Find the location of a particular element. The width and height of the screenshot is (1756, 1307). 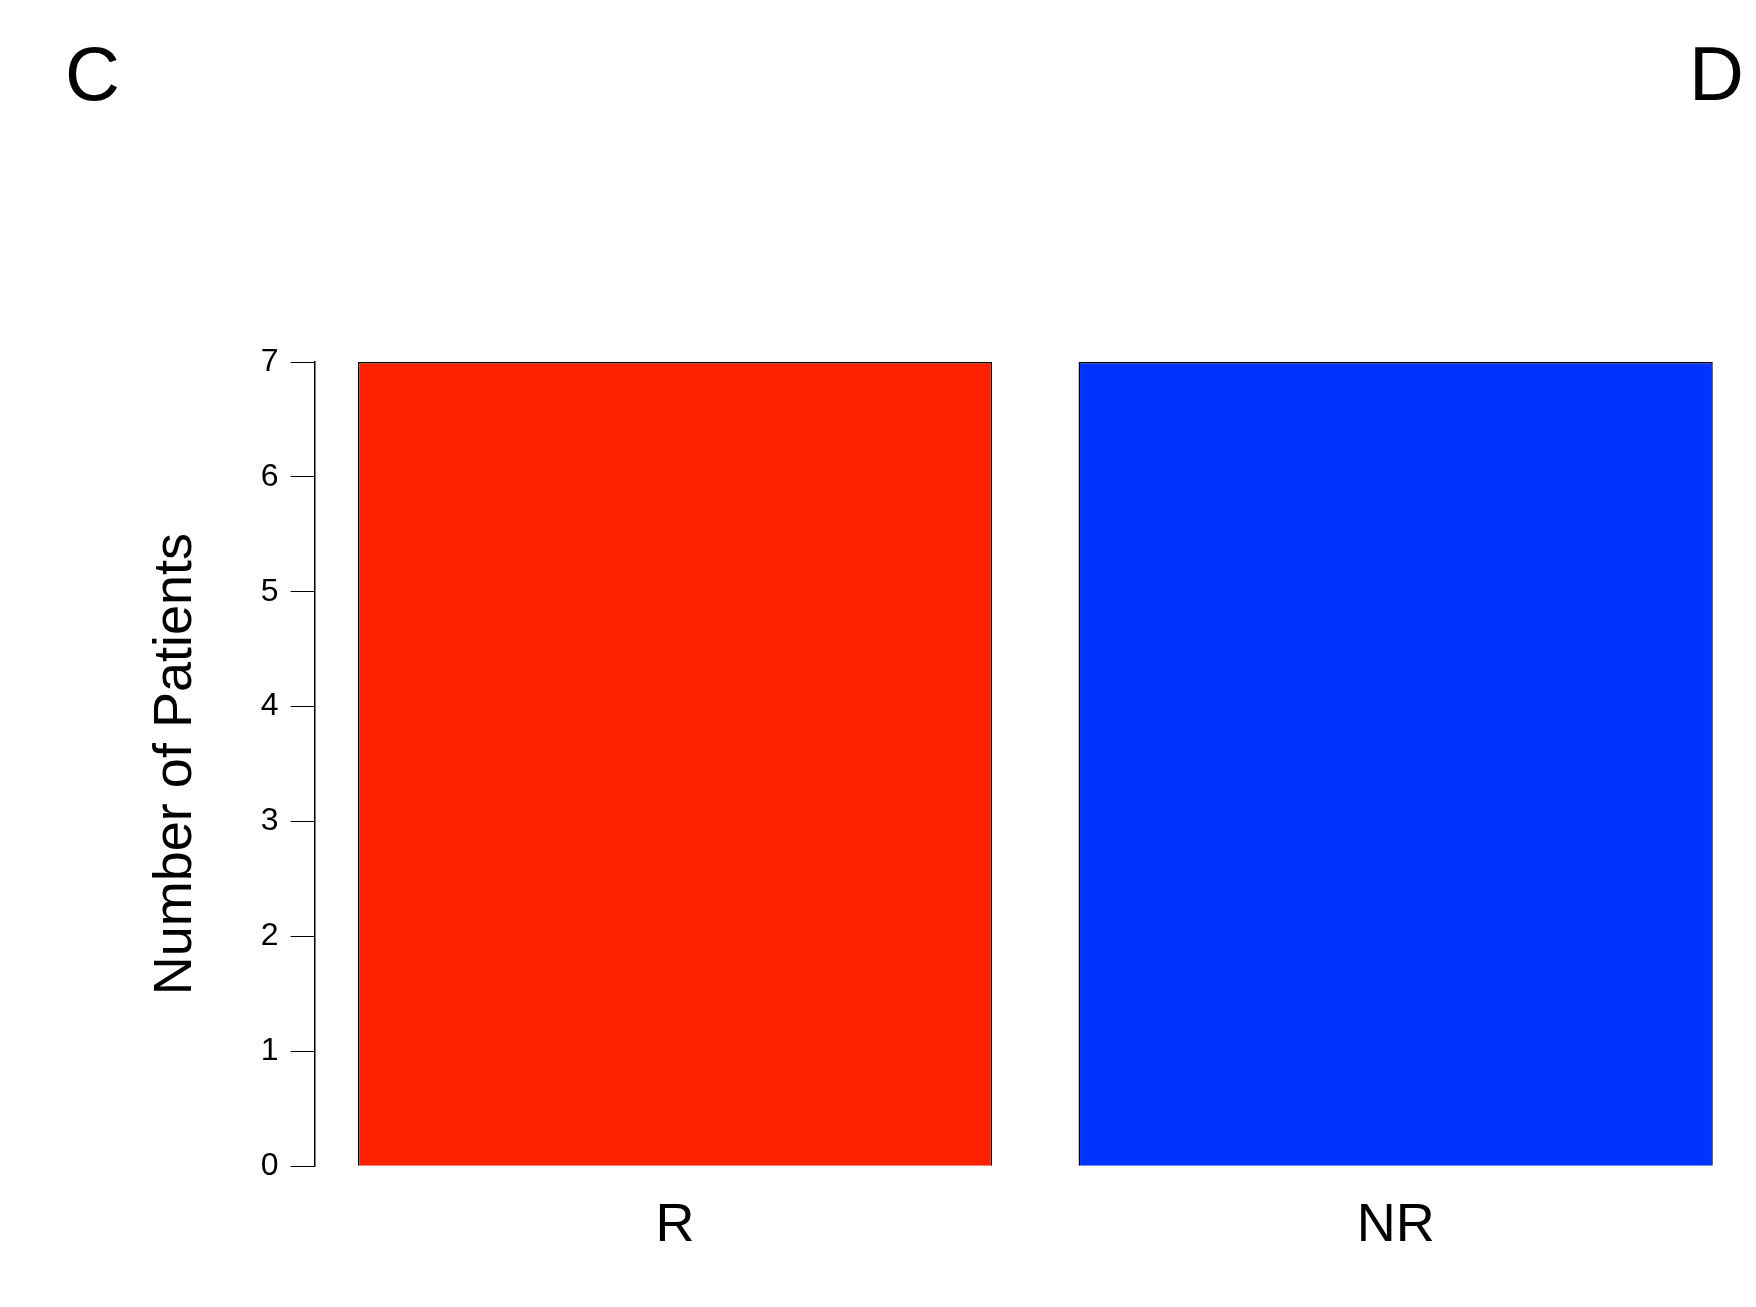

y-tick-label: 5 is located at coordinates (269, 589).